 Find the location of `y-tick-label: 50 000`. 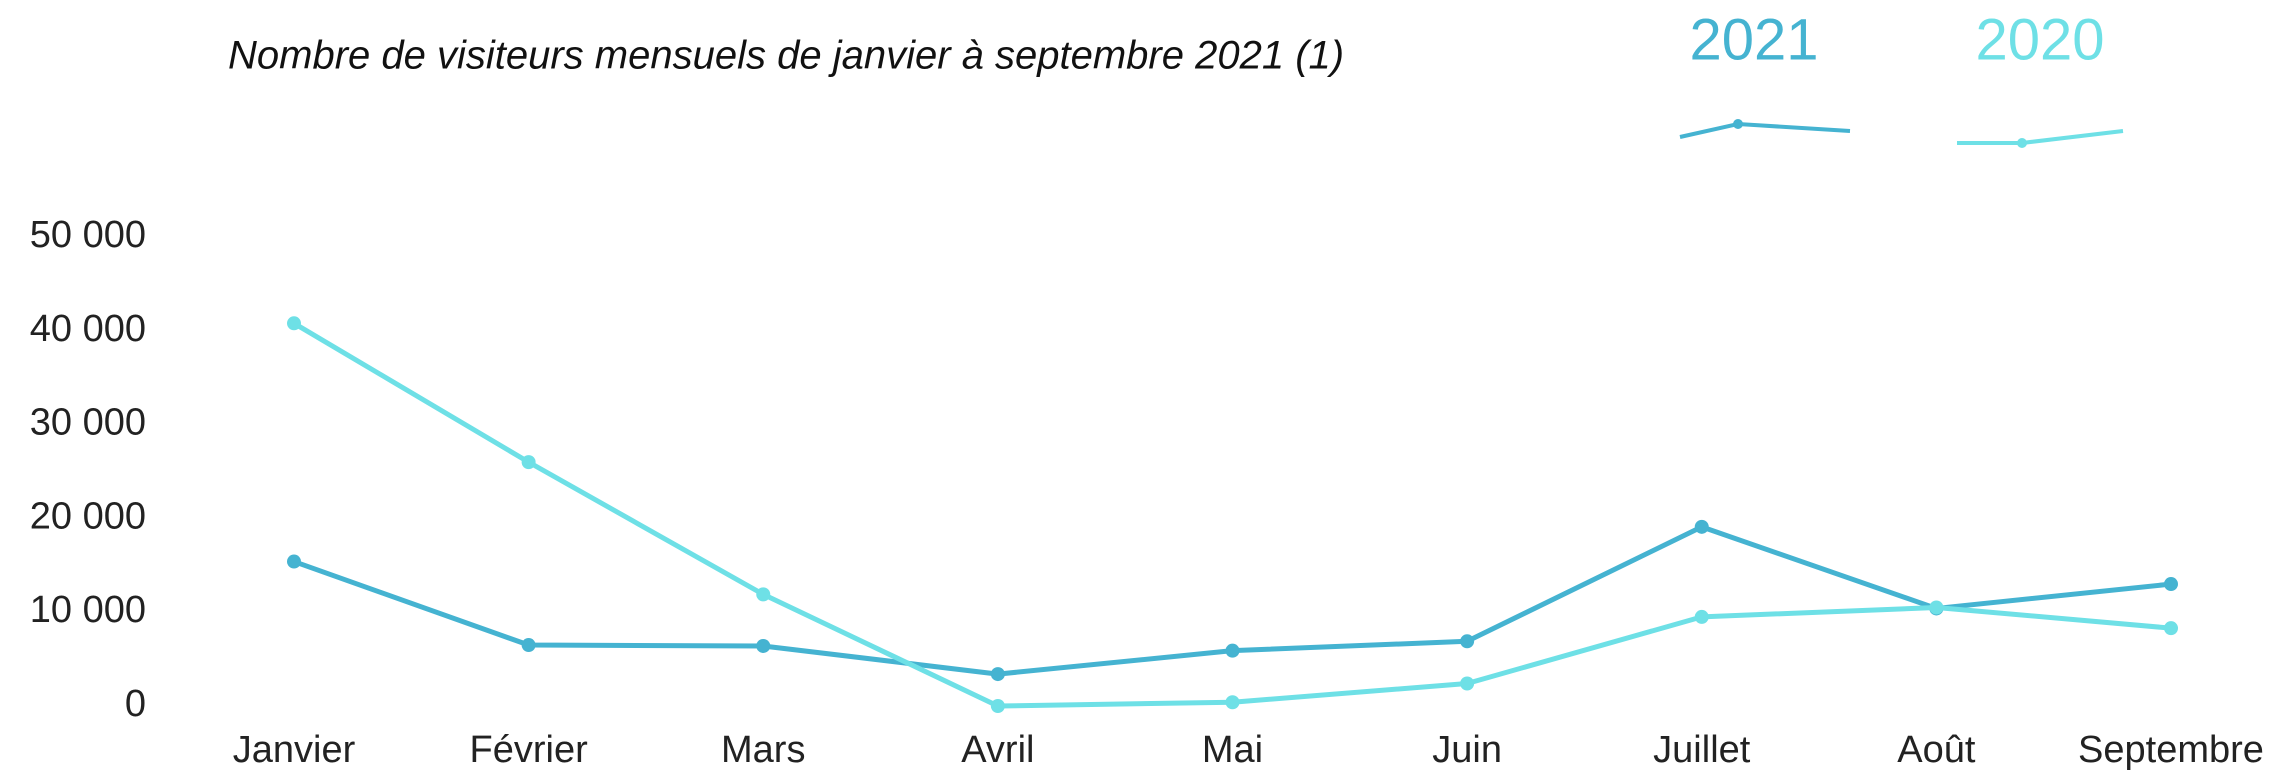

y-tick-label: 50 000 is located at coordinates (88, 235).